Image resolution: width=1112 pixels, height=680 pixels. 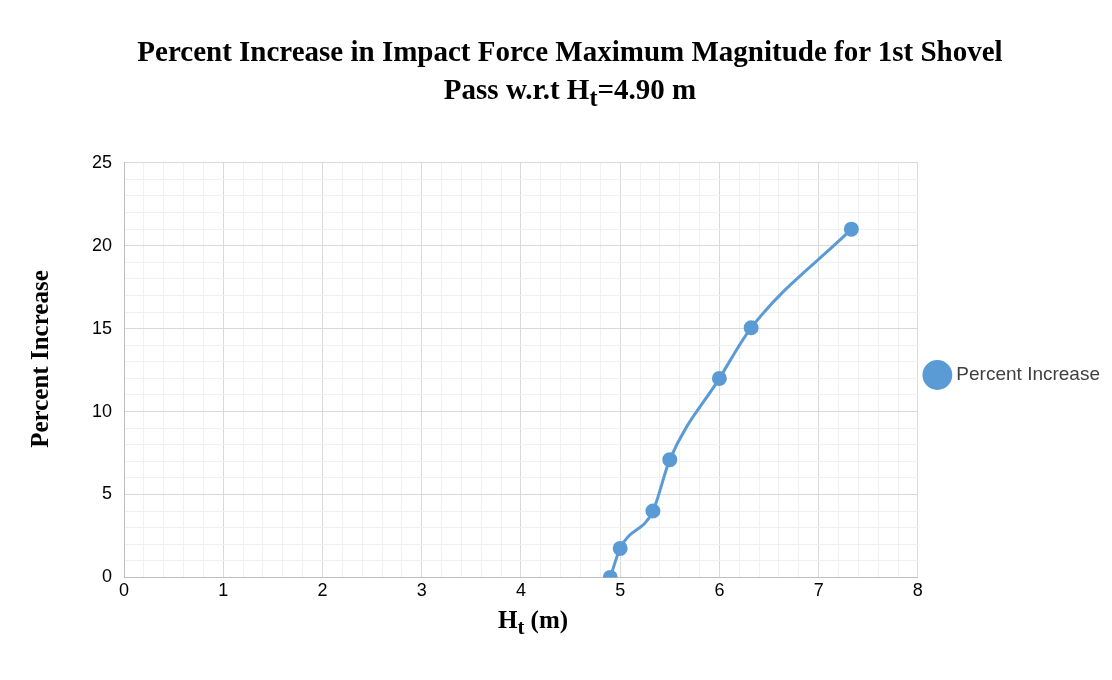 What do you see at coordinates (102, 327) in the screenshot?
I see `y-tick-label: 15` at bounding box center [102, 327].